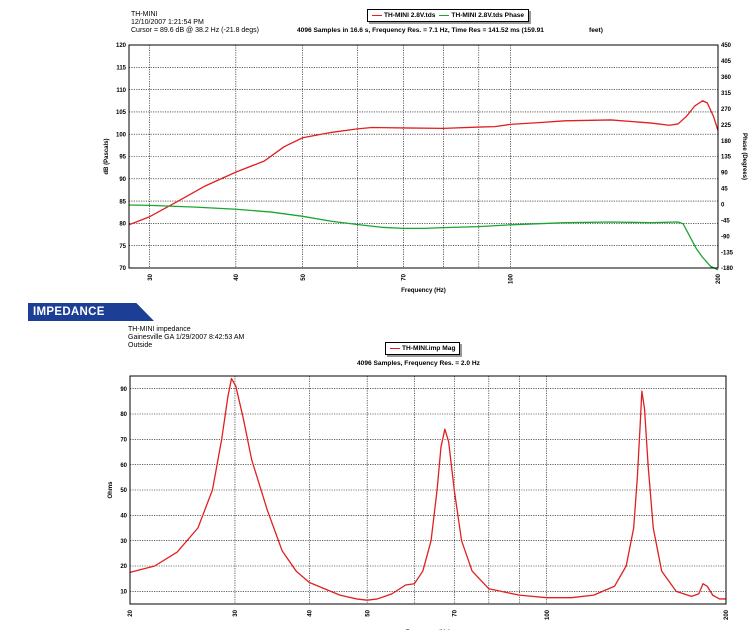  I want to click on y-tick-label: 60, so click(123, 466).